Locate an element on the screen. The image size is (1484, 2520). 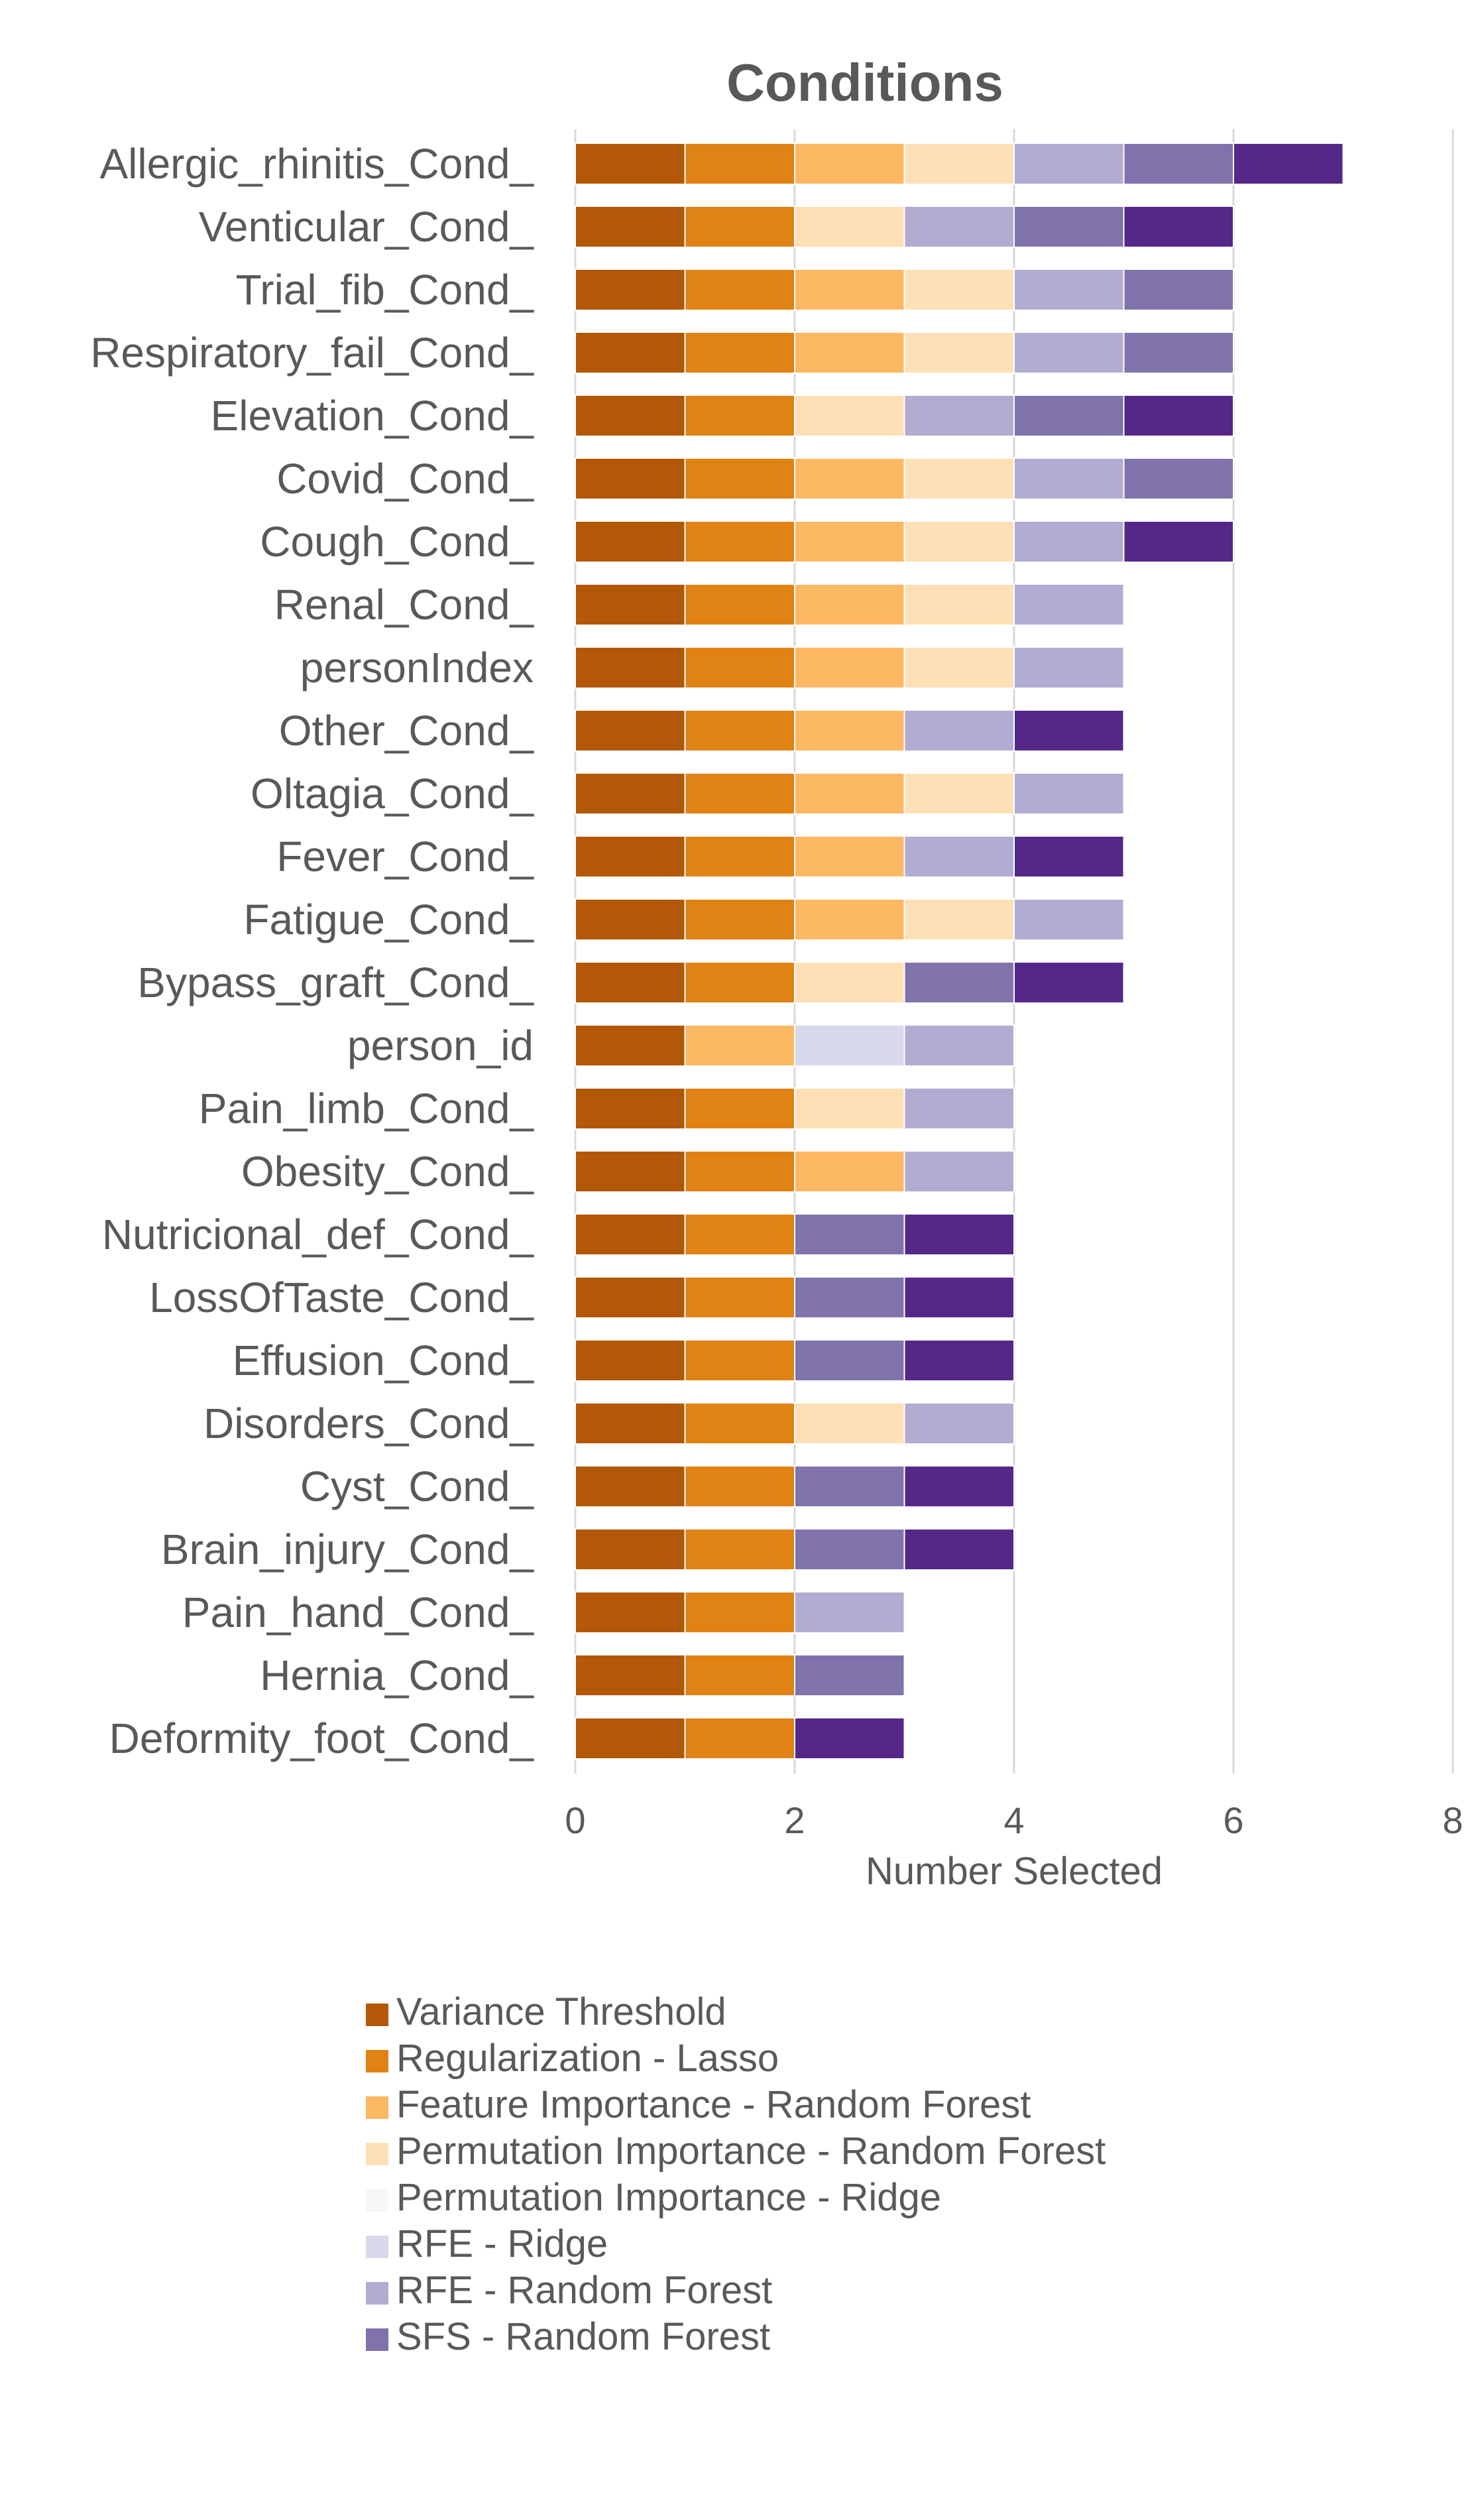
category-label: Respiratory_fail_Cond_ is located at coordinates (312, 353).